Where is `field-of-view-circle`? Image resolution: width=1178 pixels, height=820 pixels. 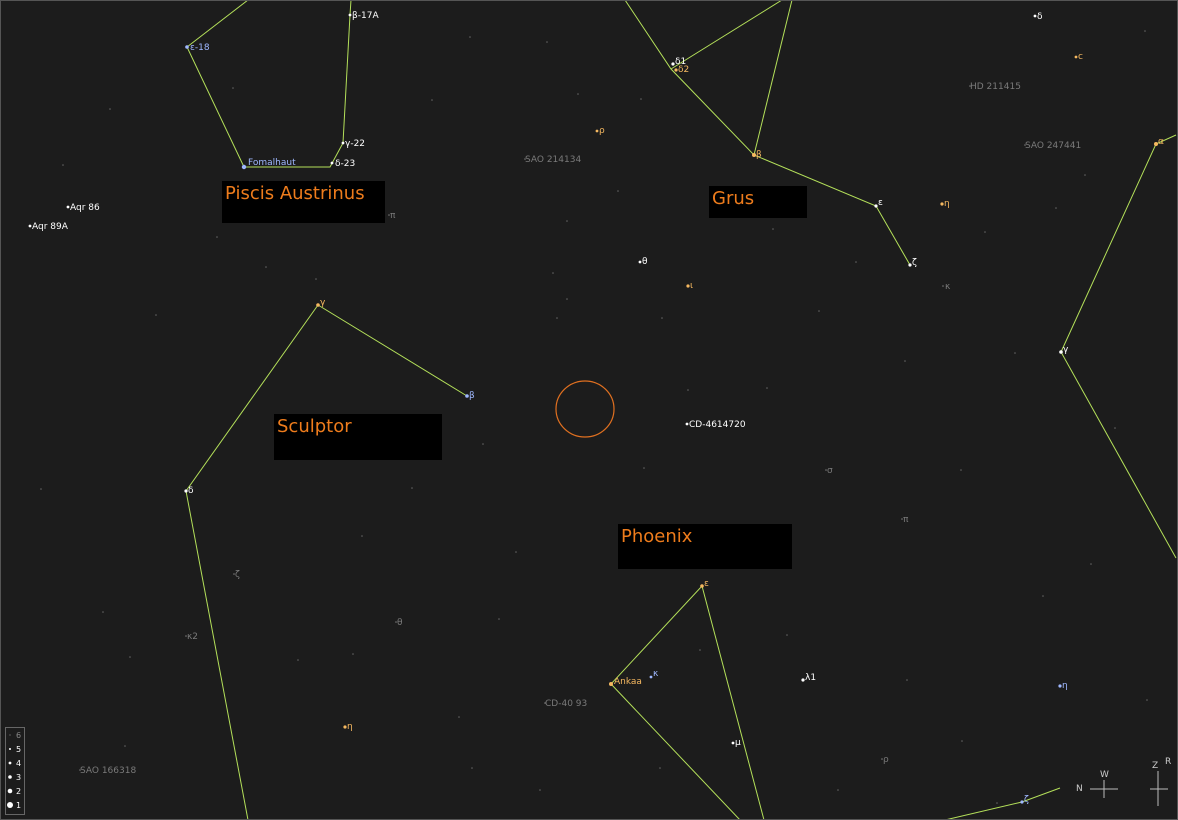 field-of-view-circle is located at coordinates (585, 409).